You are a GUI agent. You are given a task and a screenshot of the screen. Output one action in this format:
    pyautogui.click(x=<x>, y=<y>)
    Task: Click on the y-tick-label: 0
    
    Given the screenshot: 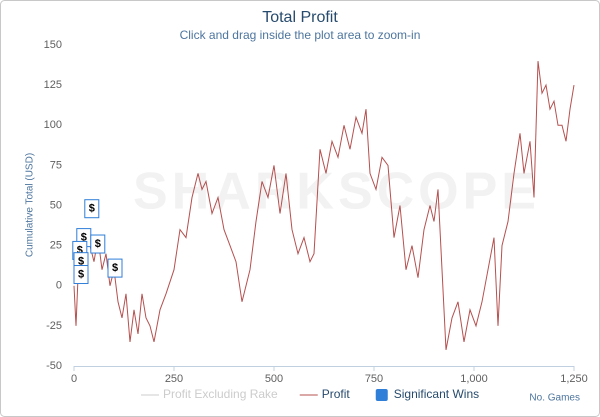 What is the action you would take?
    pyautogui.click(x=59, y=286)
    